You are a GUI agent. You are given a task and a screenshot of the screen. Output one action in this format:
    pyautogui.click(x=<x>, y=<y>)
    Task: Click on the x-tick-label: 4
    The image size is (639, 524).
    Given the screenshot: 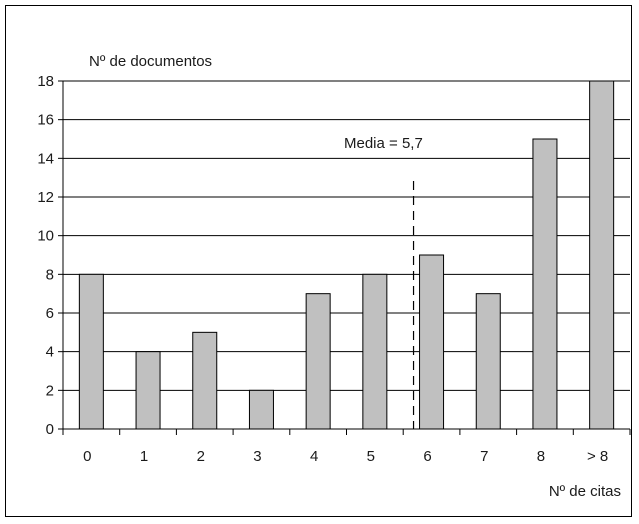 What is the action you would take?
    pyautogui.click(x=314, y=456)
    